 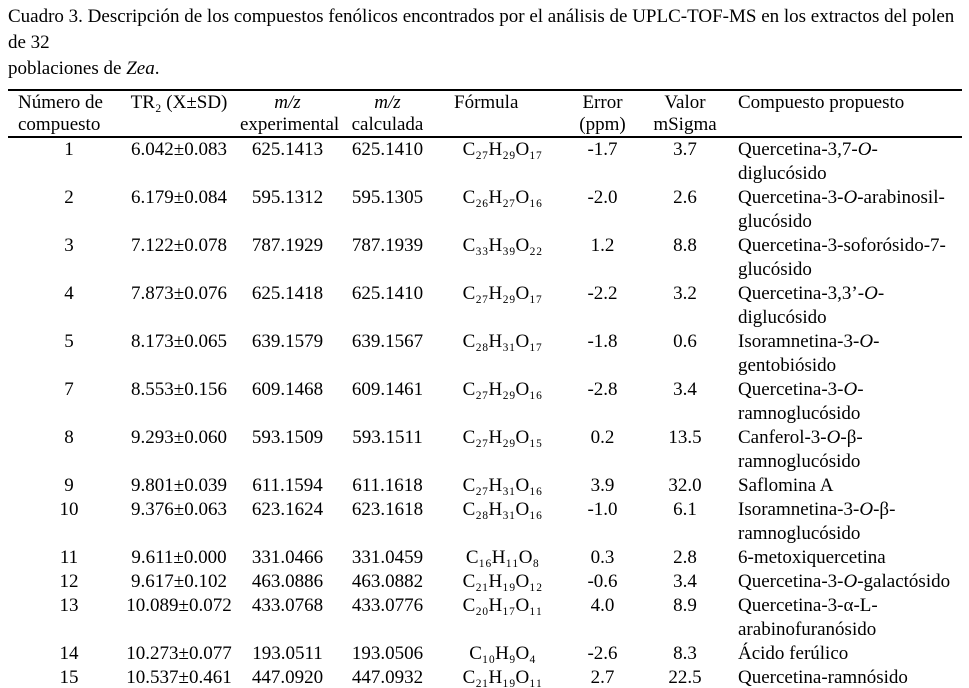 I want to click on cell-retention-time: 10.273±0.077, so click(x=179, y=653).